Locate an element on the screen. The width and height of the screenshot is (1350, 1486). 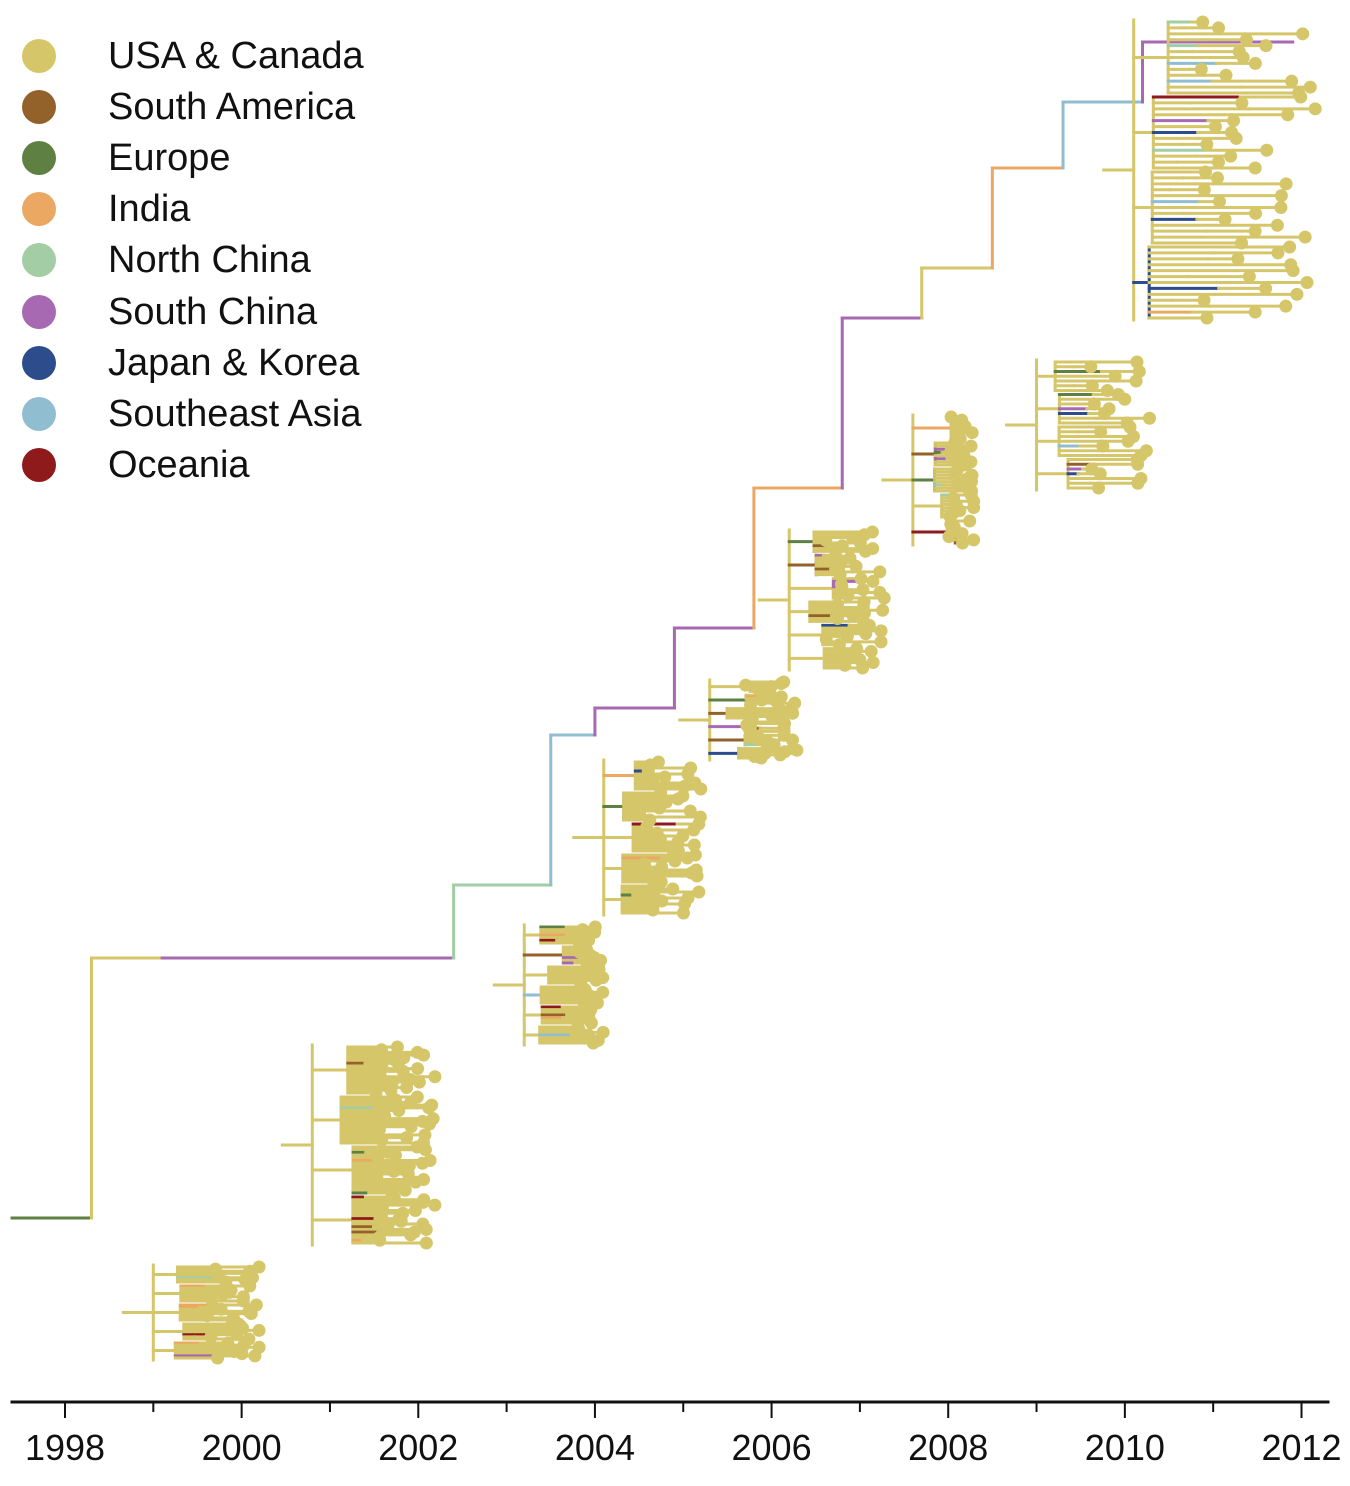
legend-label: North China is located at coordinates (209, 260).